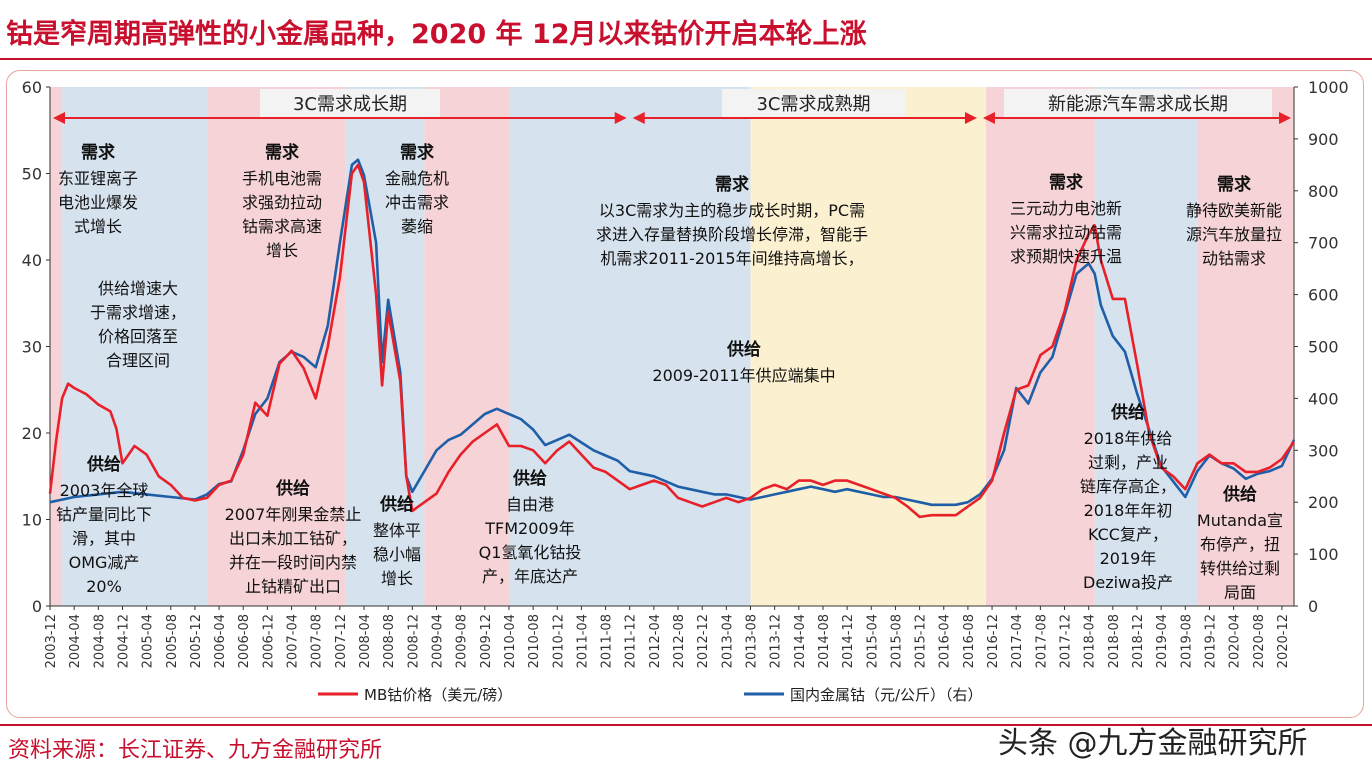 Image resolution: width=1372 pixels, height=776 pixels. What do you see at coordinates (293, 538) in the screenshot?
I see `annotation-line: 出口未加工钴矿，` at bounding box center [293, 538].